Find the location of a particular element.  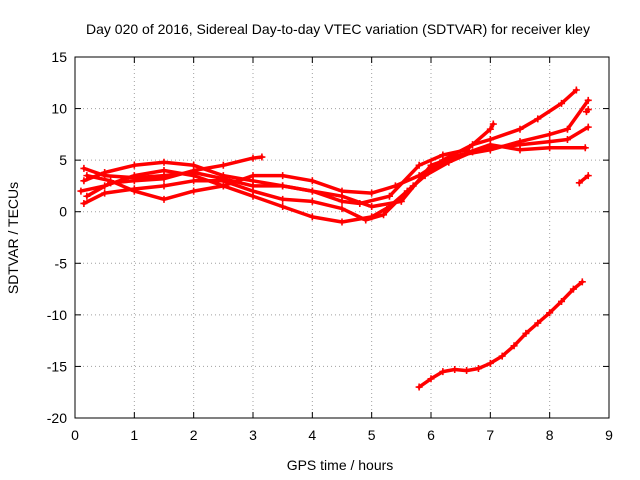

y-tick-label: -10 is located at coordinates (57, 315).